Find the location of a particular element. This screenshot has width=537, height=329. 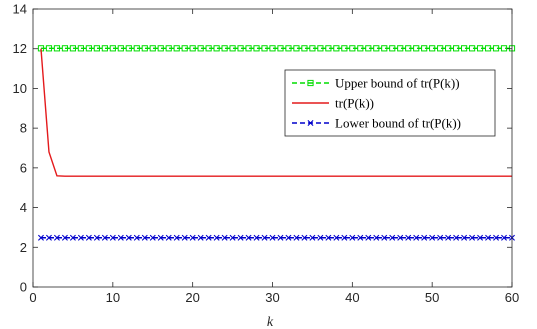

x-tick-label: 30 is located at coordinates (272, 297).